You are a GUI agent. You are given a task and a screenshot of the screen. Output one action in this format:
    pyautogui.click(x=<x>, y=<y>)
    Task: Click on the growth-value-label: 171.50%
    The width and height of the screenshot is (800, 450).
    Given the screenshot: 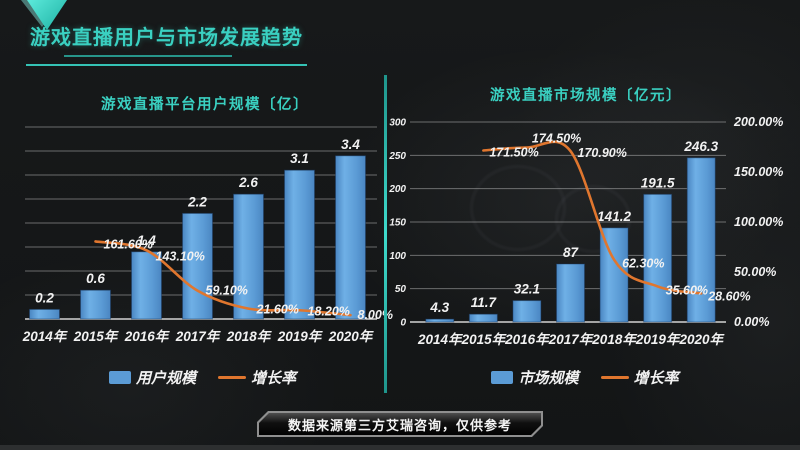 What is the action you would take?
    pyautogui.click(x=513, y=153)
    